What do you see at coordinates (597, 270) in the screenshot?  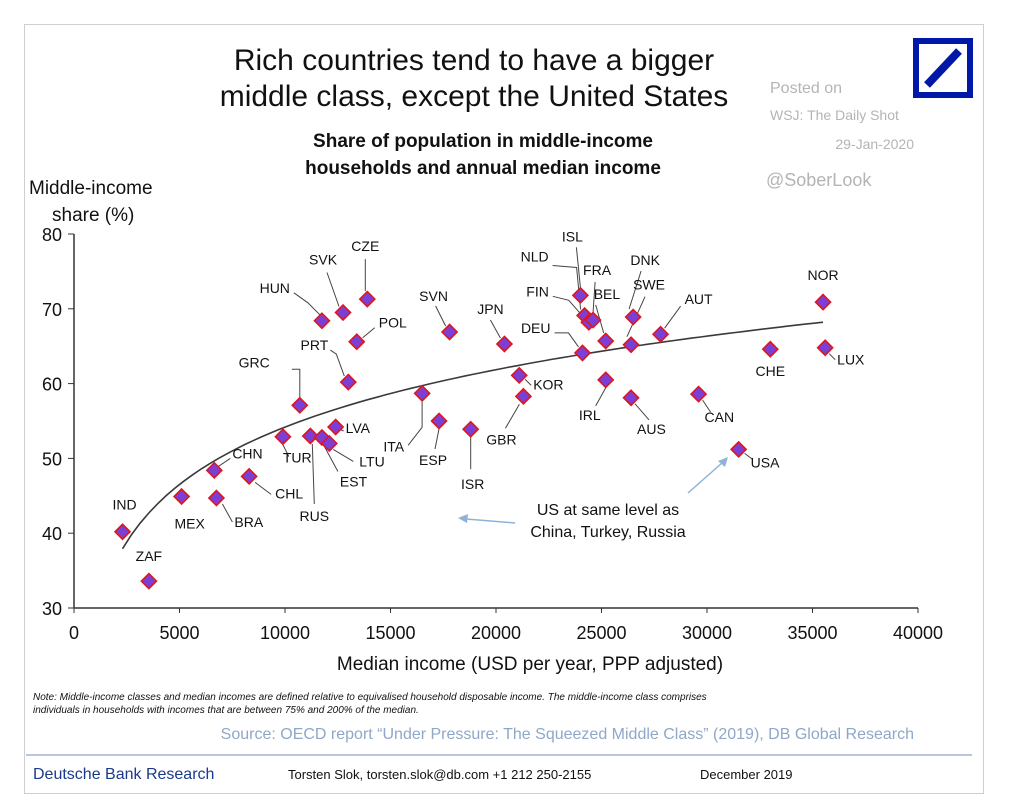 I see `point-label-fra: FRA` at bounding box center [597, 270].